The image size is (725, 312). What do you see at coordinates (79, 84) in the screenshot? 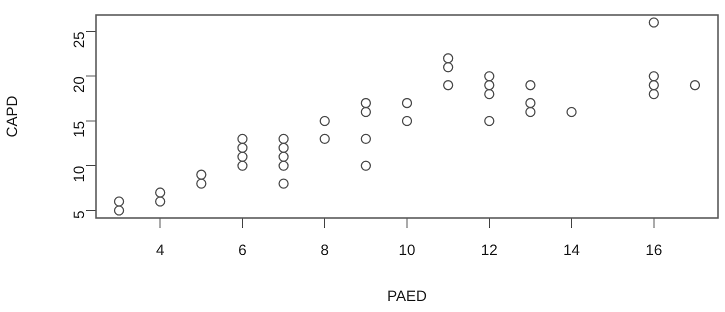
I see `y-tick-label: 20` at bounding box center [79, 84].